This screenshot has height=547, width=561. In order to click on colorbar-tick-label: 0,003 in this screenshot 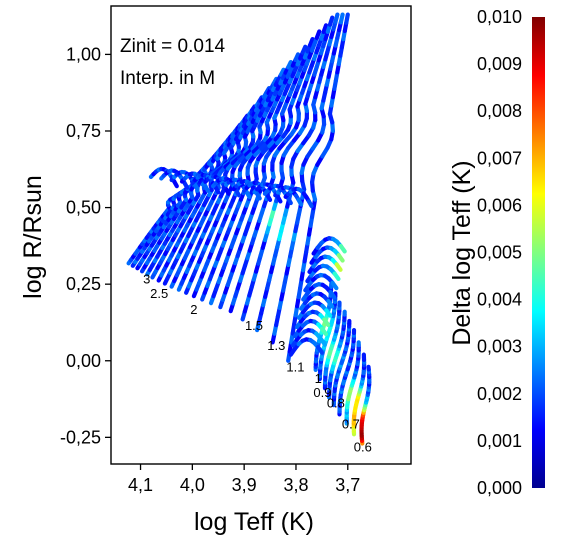, I will do `click(499, 347)`.